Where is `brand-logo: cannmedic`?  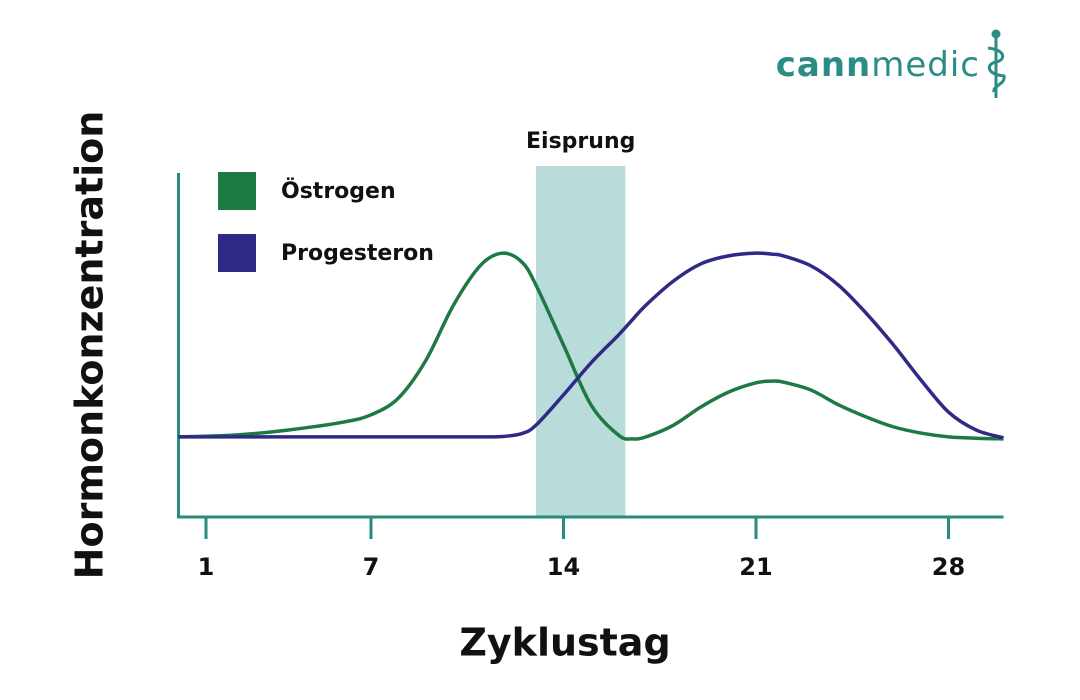 brand-logo: cannmedic is located at coordinates (878, 65).